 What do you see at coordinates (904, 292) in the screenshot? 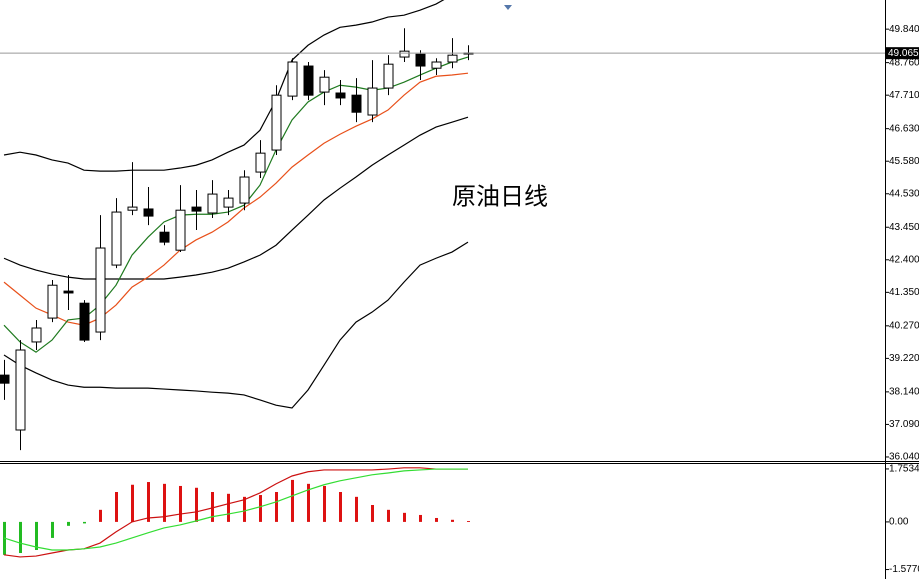
I see `y-tick-label: 41.350` at bounding box center [904, 292].